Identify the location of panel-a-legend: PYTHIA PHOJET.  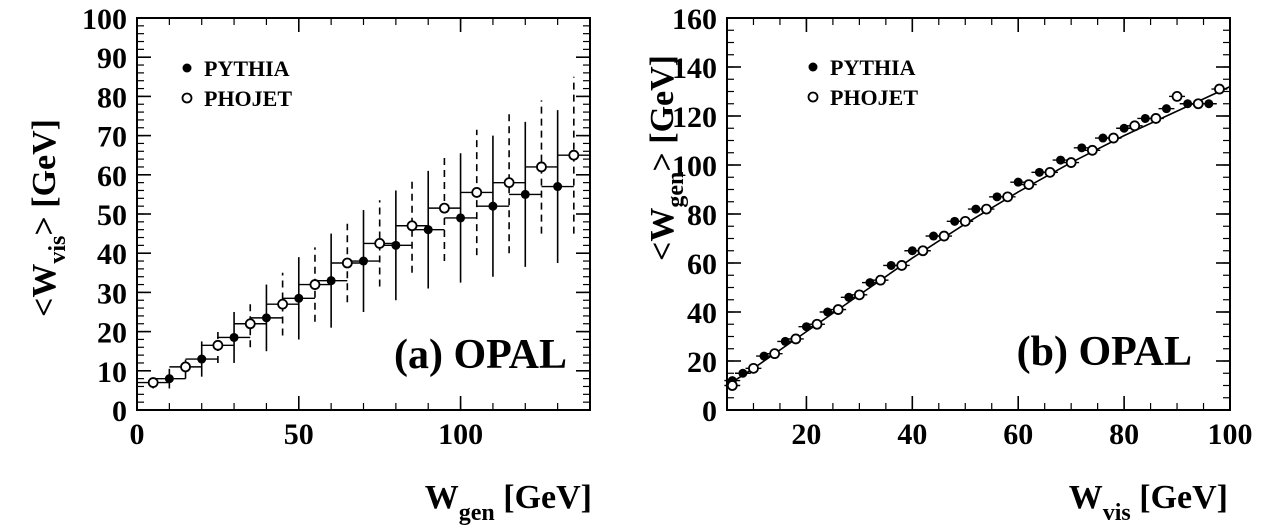
(236, 83).